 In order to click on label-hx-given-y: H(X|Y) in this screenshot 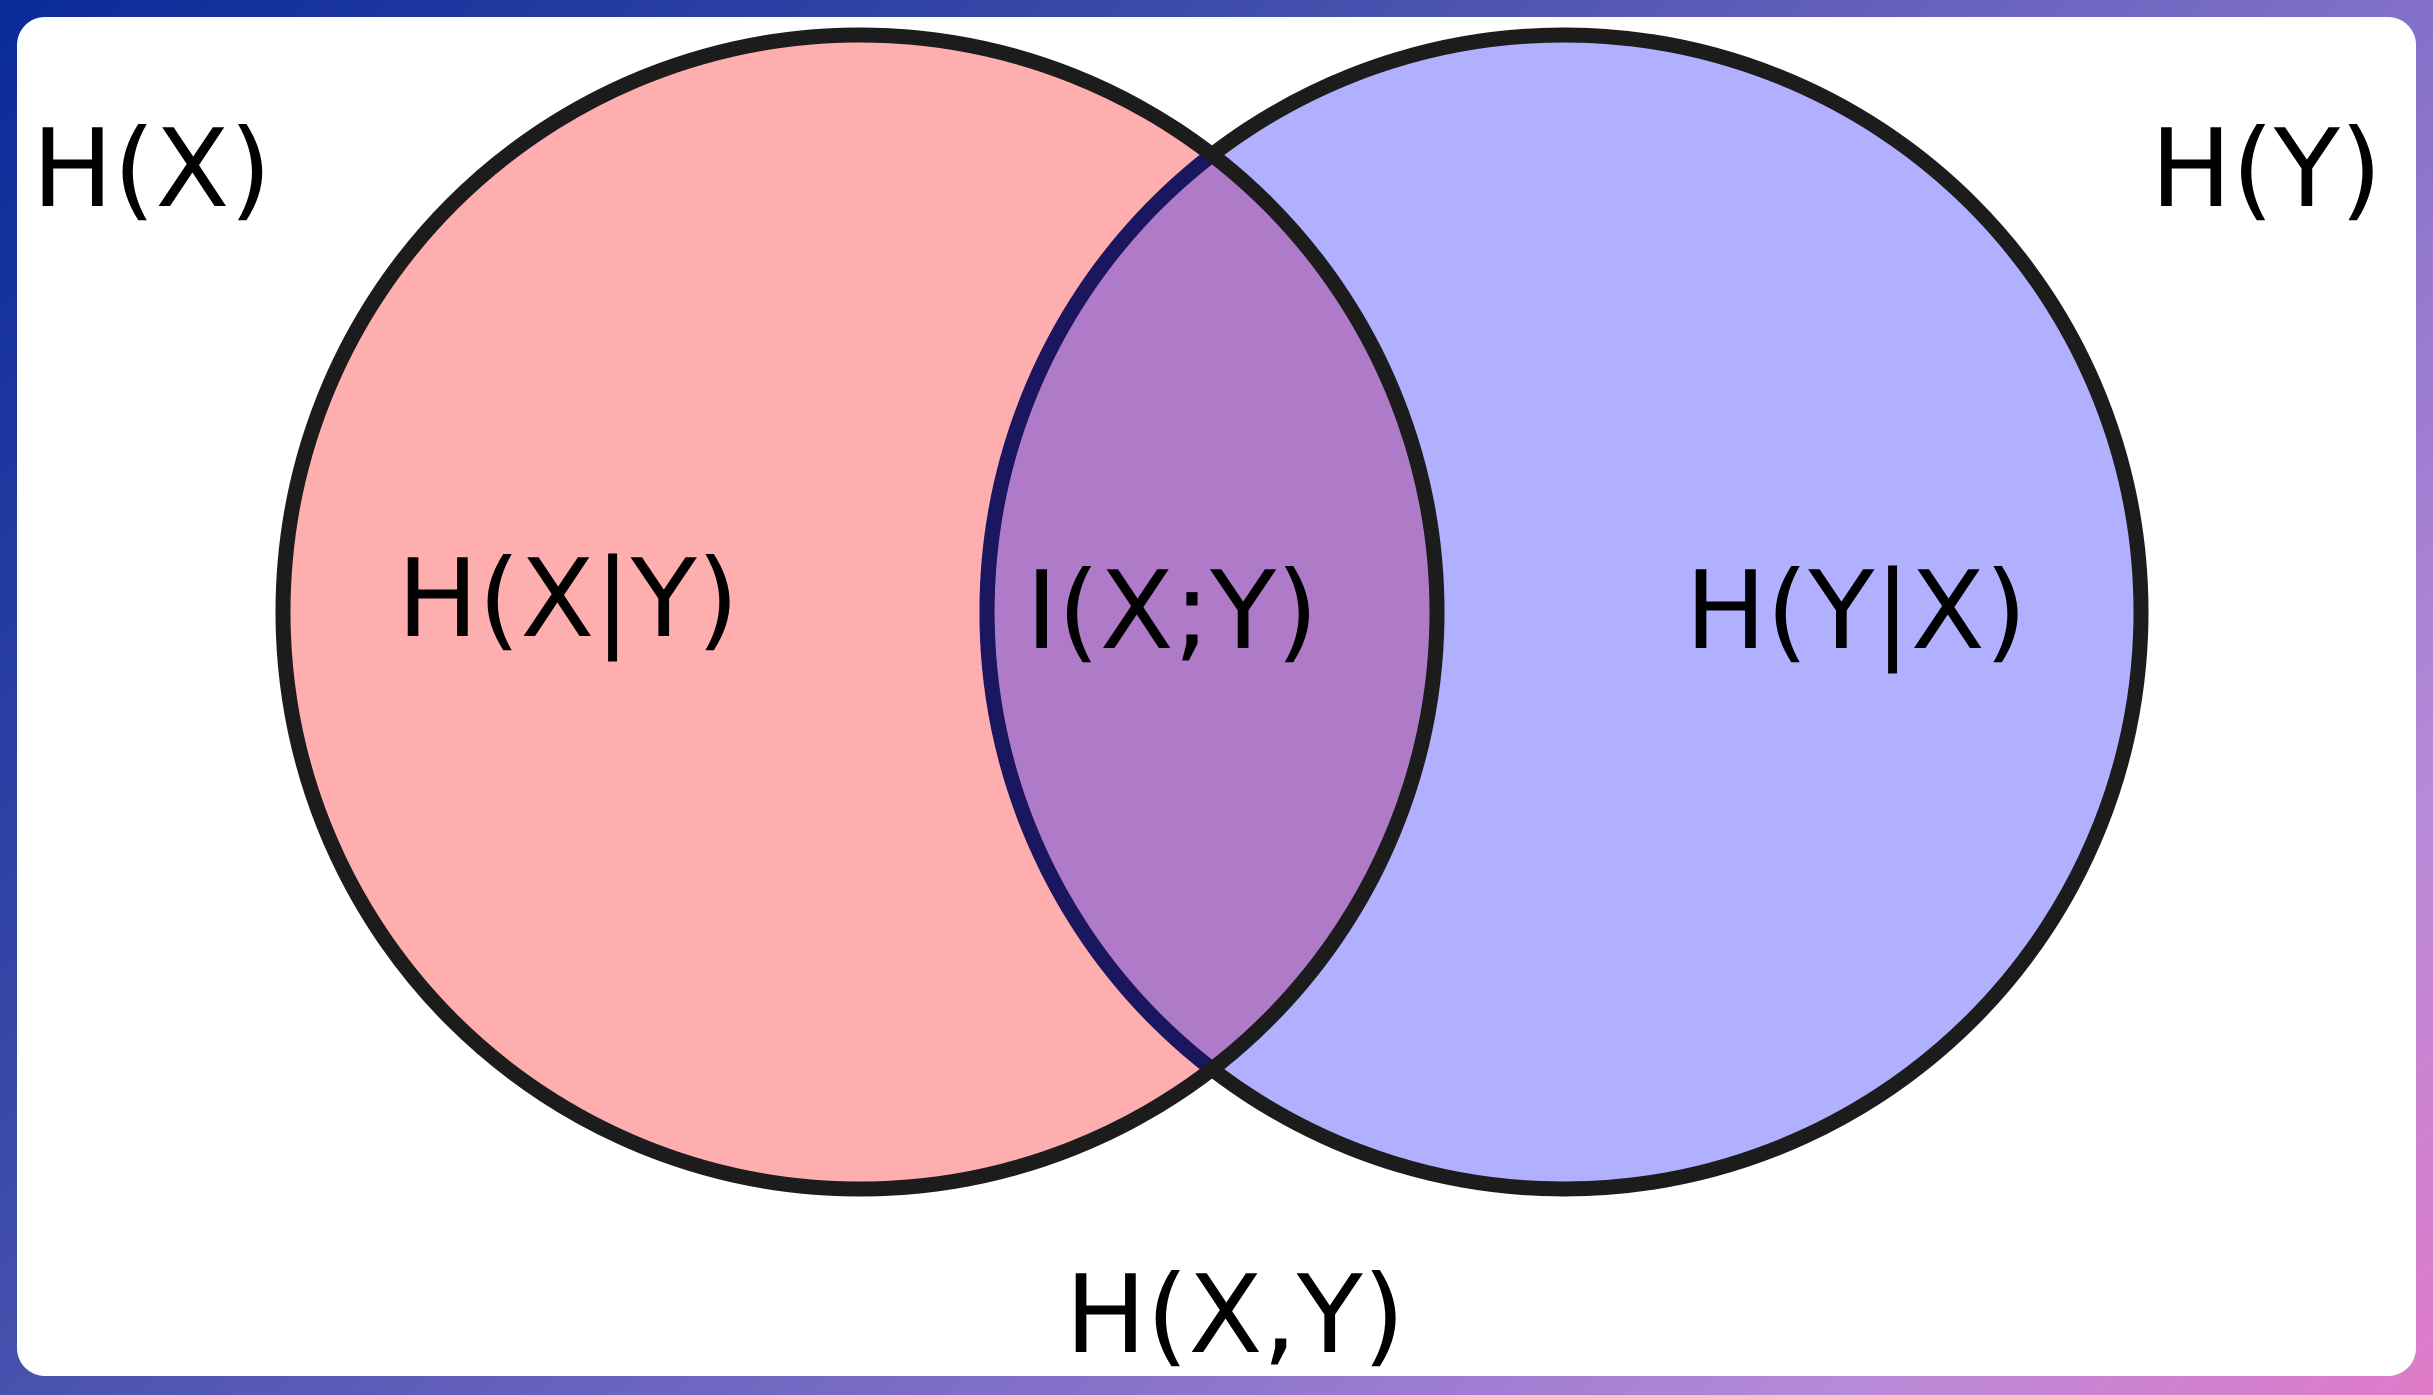, I will do `click(568, 599)`.